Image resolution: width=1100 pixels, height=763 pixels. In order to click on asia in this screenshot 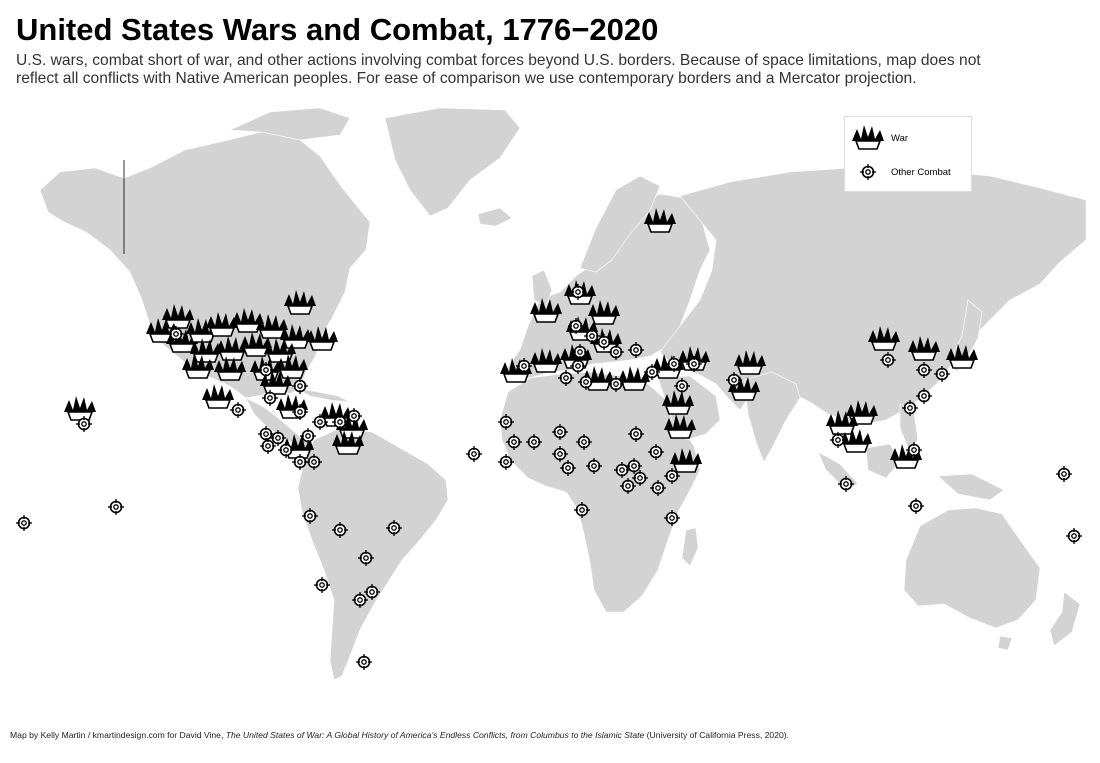, I will do `click(873, 296)`.